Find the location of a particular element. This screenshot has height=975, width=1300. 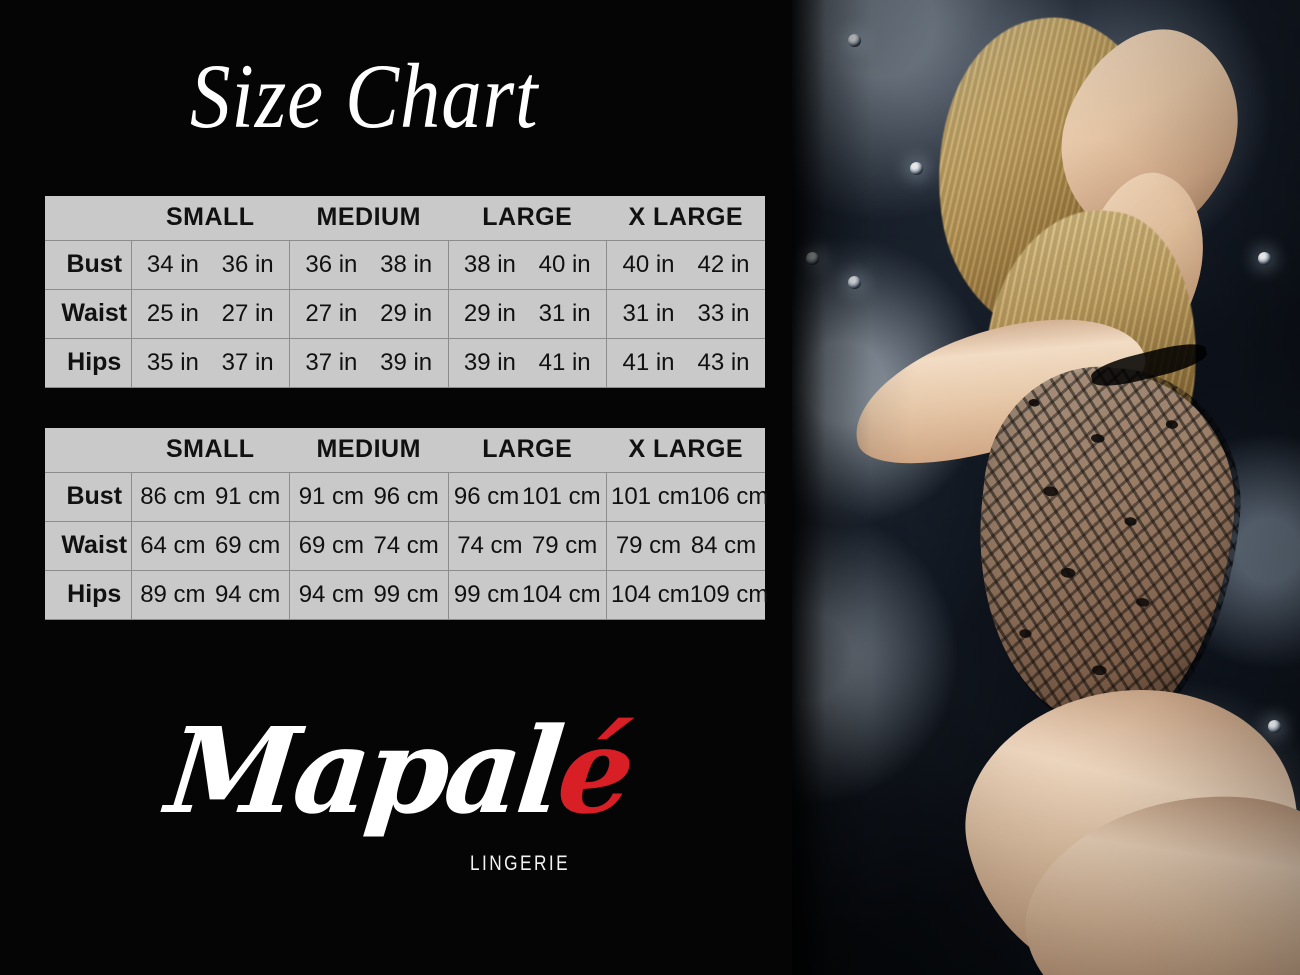

cell-bust-small: 34 in 36 in is located at coordinates (210, 264).